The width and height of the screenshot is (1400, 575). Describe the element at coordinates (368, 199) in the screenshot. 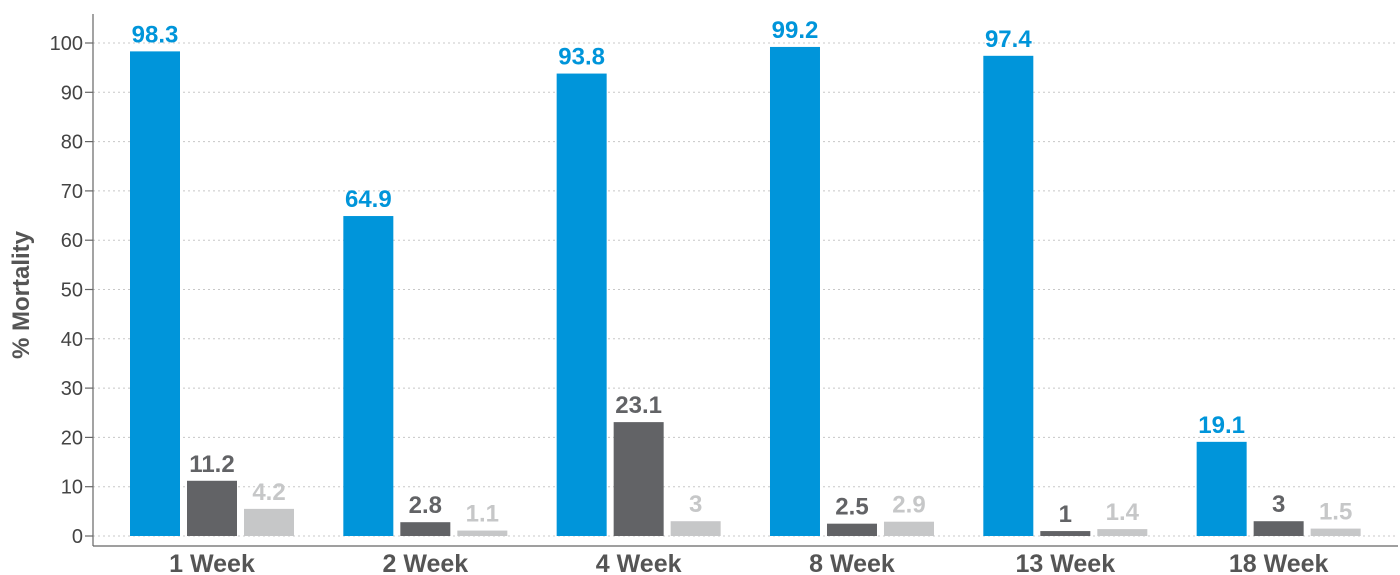

I see `data-label: 64.9` at that location.